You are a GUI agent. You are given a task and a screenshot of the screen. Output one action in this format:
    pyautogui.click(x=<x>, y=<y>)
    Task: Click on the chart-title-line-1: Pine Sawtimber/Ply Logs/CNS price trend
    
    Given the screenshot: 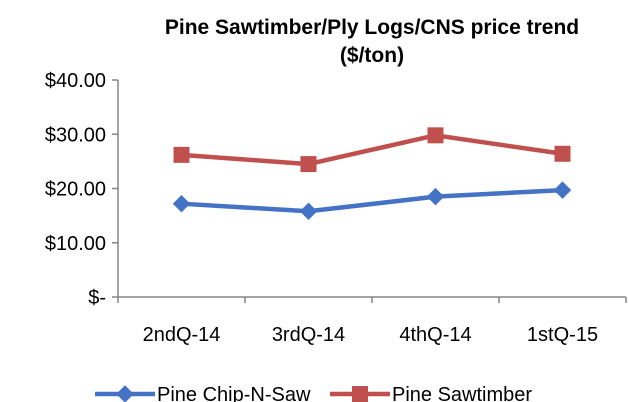 What is the action you would take?
    pyautogui.click(x=372, y=27)
    